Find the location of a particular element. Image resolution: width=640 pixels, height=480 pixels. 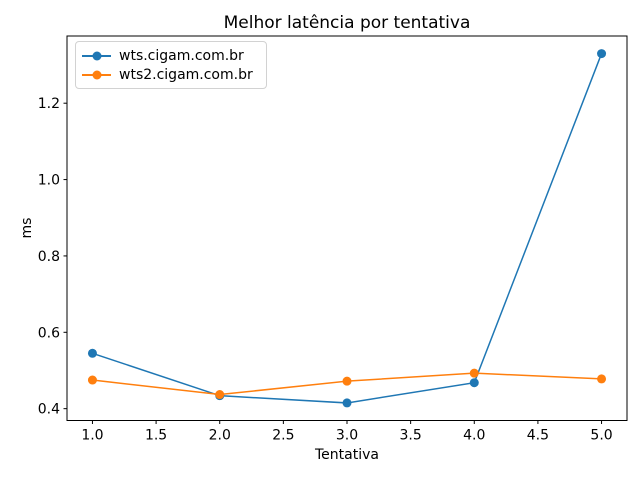

chart-title: Melhor latência por tentativa is located at coordinates (347, 23).